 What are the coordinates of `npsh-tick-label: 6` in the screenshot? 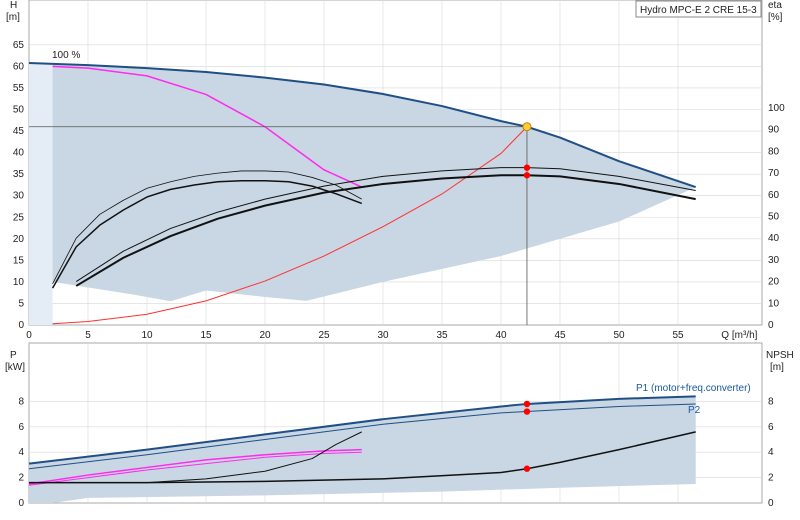 It's located at (771, 427).